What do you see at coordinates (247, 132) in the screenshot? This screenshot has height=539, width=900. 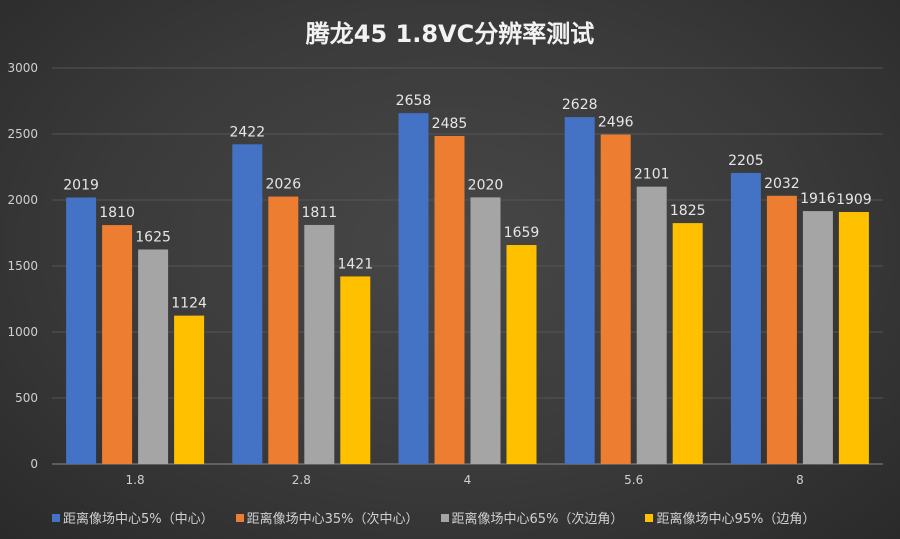 I see `data-label: 2422` at bounding box center [247, 132].